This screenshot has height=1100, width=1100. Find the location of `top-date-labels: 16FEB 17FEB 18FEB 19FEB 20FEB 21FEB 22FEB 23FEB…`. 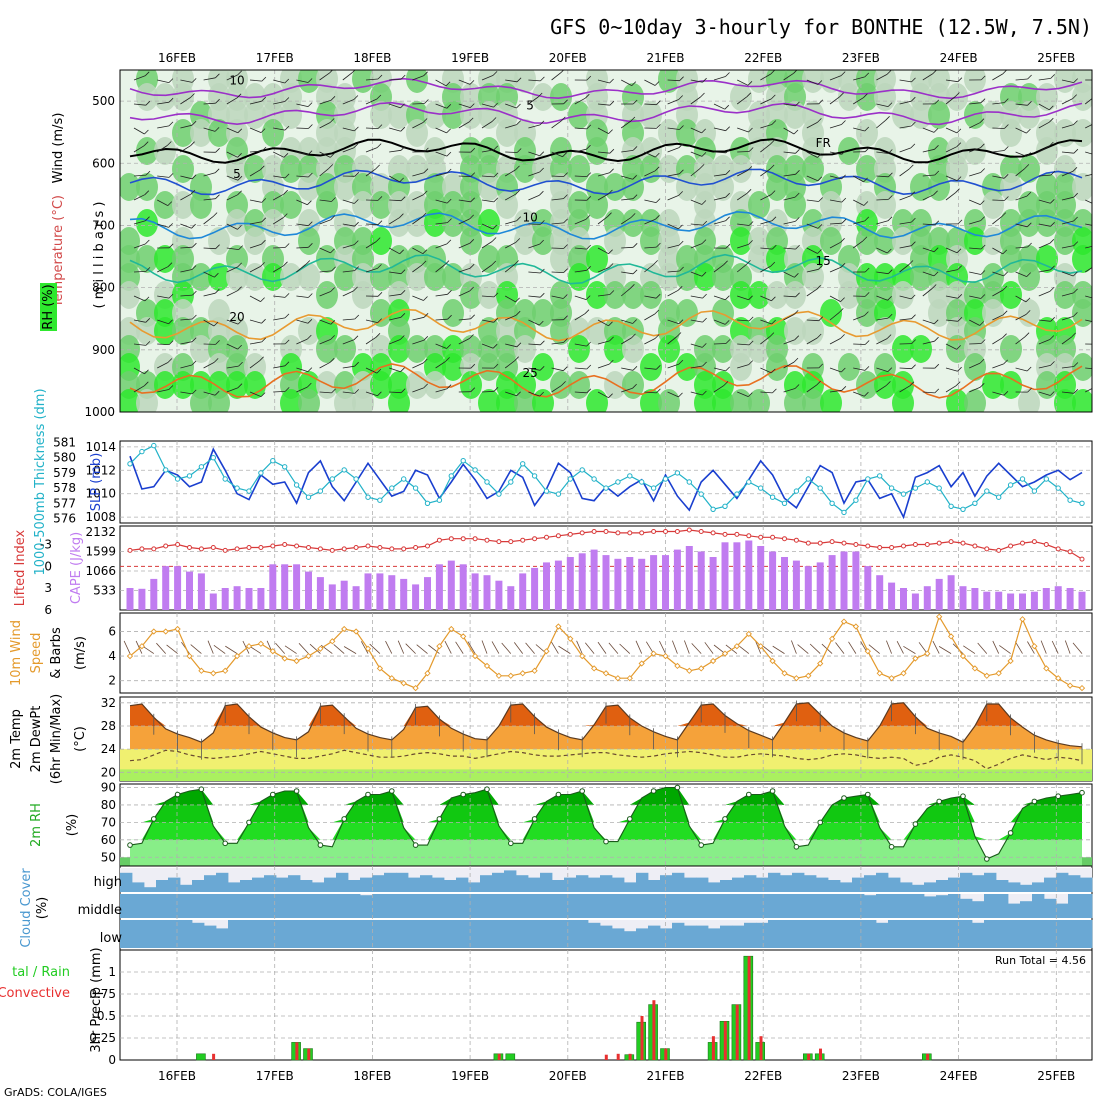

top-date-labels: 16FEB 17FEB 18FEB 19FEB 20FEB 21FEB 22FEB 23FEB… is located at coordinates (616, 58).